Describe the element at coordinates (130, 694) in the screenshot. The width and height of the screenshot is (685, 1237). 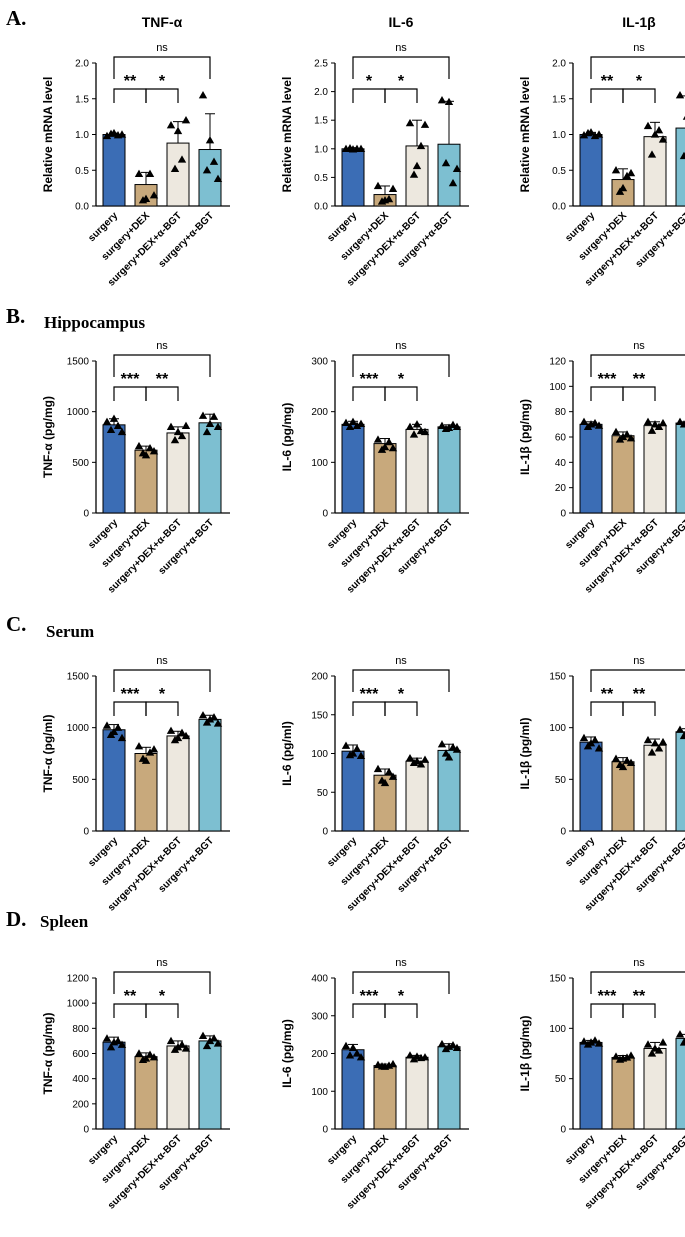
I see `chart-6-sig-label: ***` at that location.